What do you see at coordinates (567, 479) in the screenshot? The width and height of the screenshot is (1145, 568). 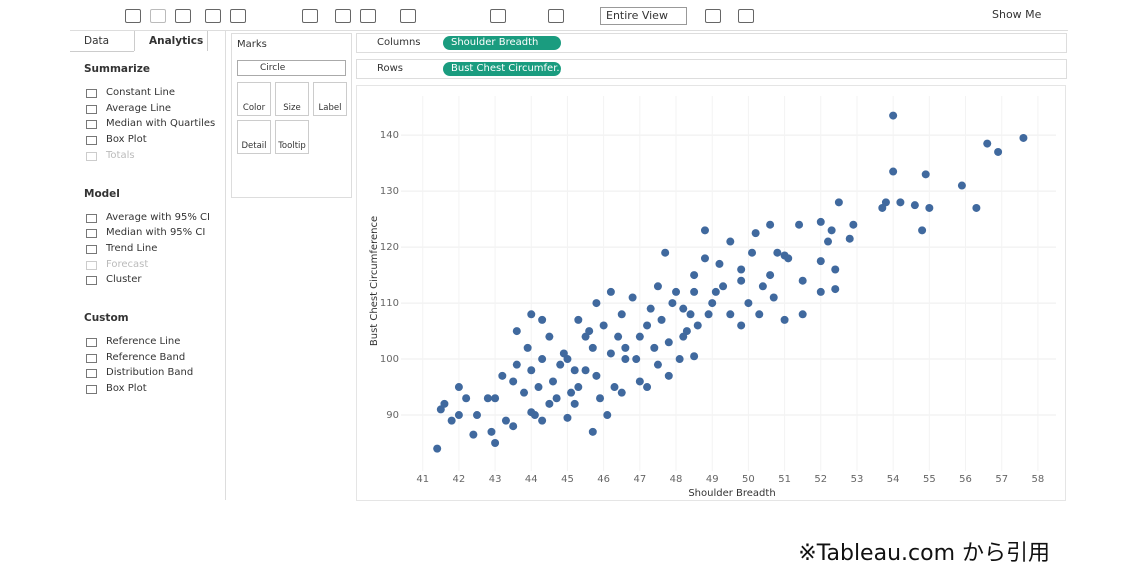 I see `x-tick-label: 45` at bounding box center [567, 479].